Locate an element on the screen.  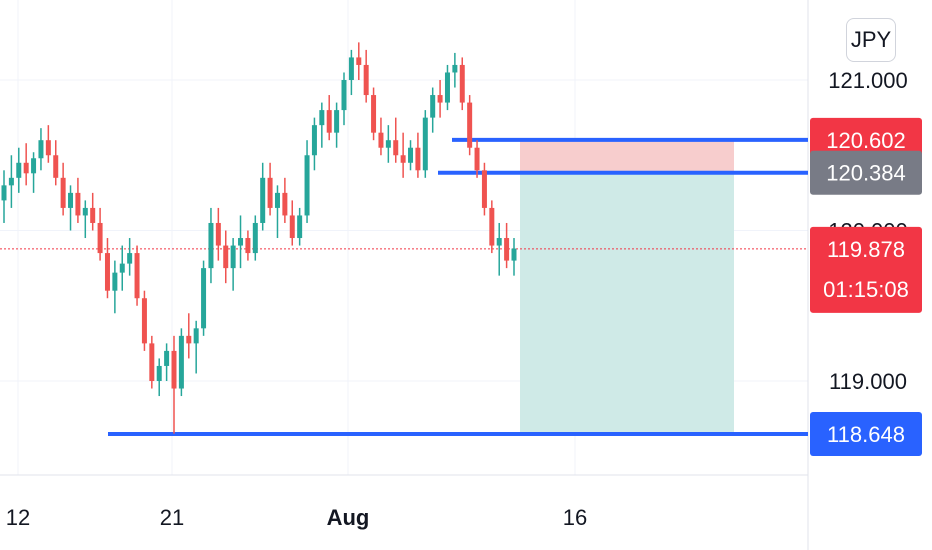
price-tags: 120.602 120.384 118.648 119.878 01:15:08 is located at coordinates (866, 286).